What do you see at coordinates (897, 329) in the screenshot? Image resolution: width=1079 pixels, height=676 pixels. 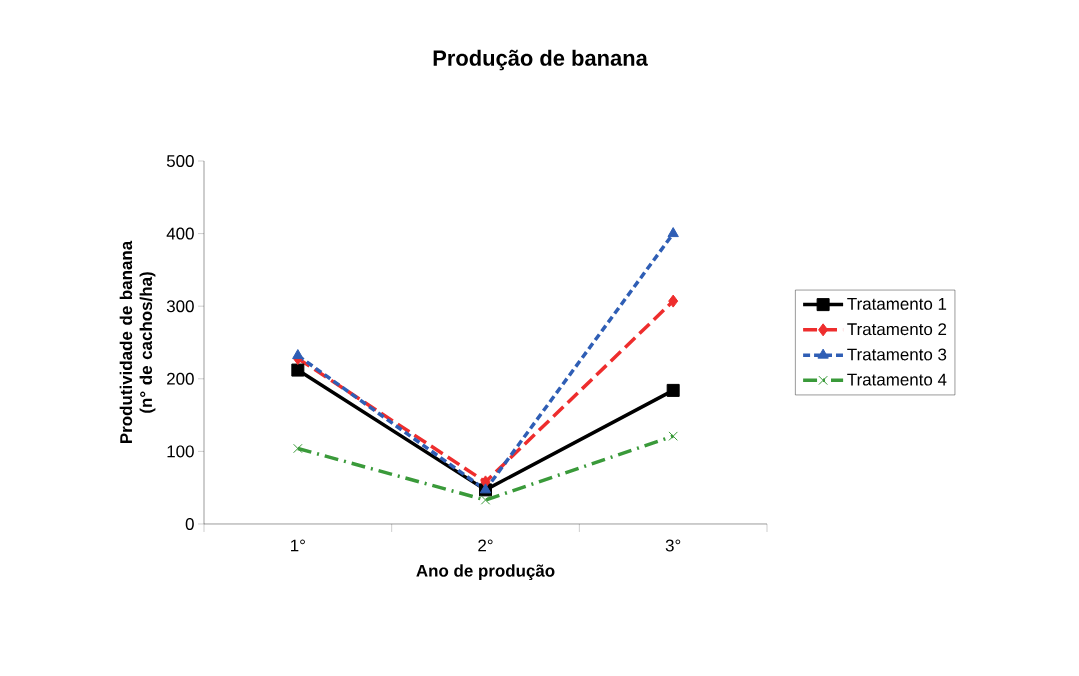 I see `legend-label: Tratamento 2` at bounding box center [897, 329].